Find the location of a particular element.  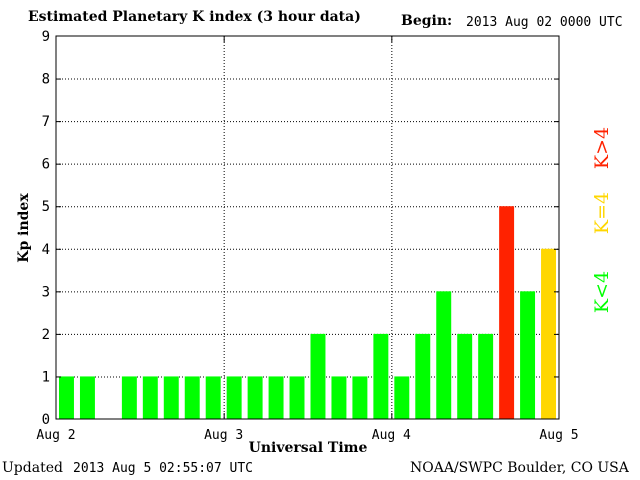

x-tick-label: Aug 2 is located at coordinates (55, 435).